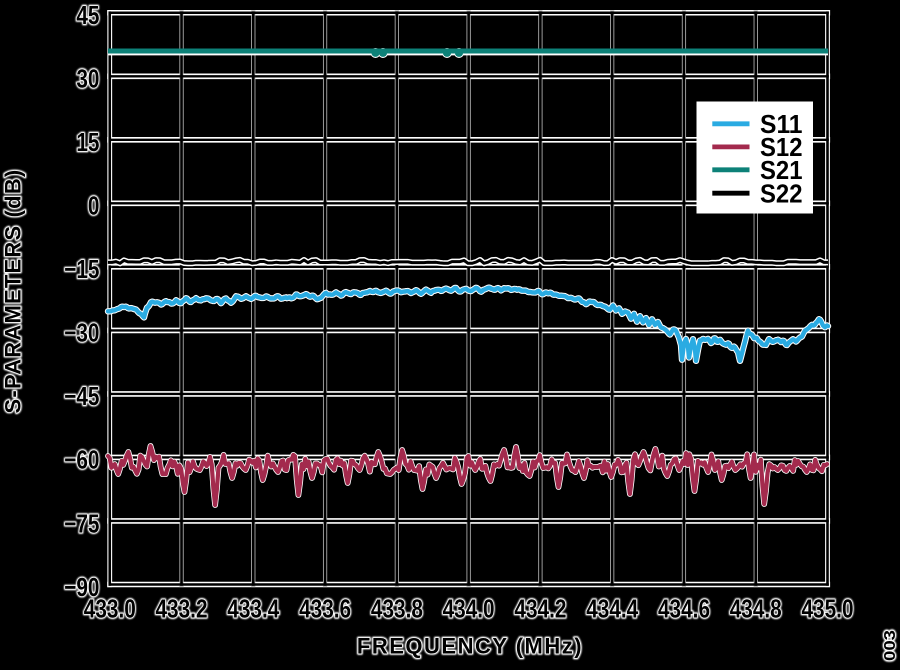 The width and height of the screenshot is (900, 670). I want to click on svg-text: S-PARAMETERS (dB), so click(13, 291).